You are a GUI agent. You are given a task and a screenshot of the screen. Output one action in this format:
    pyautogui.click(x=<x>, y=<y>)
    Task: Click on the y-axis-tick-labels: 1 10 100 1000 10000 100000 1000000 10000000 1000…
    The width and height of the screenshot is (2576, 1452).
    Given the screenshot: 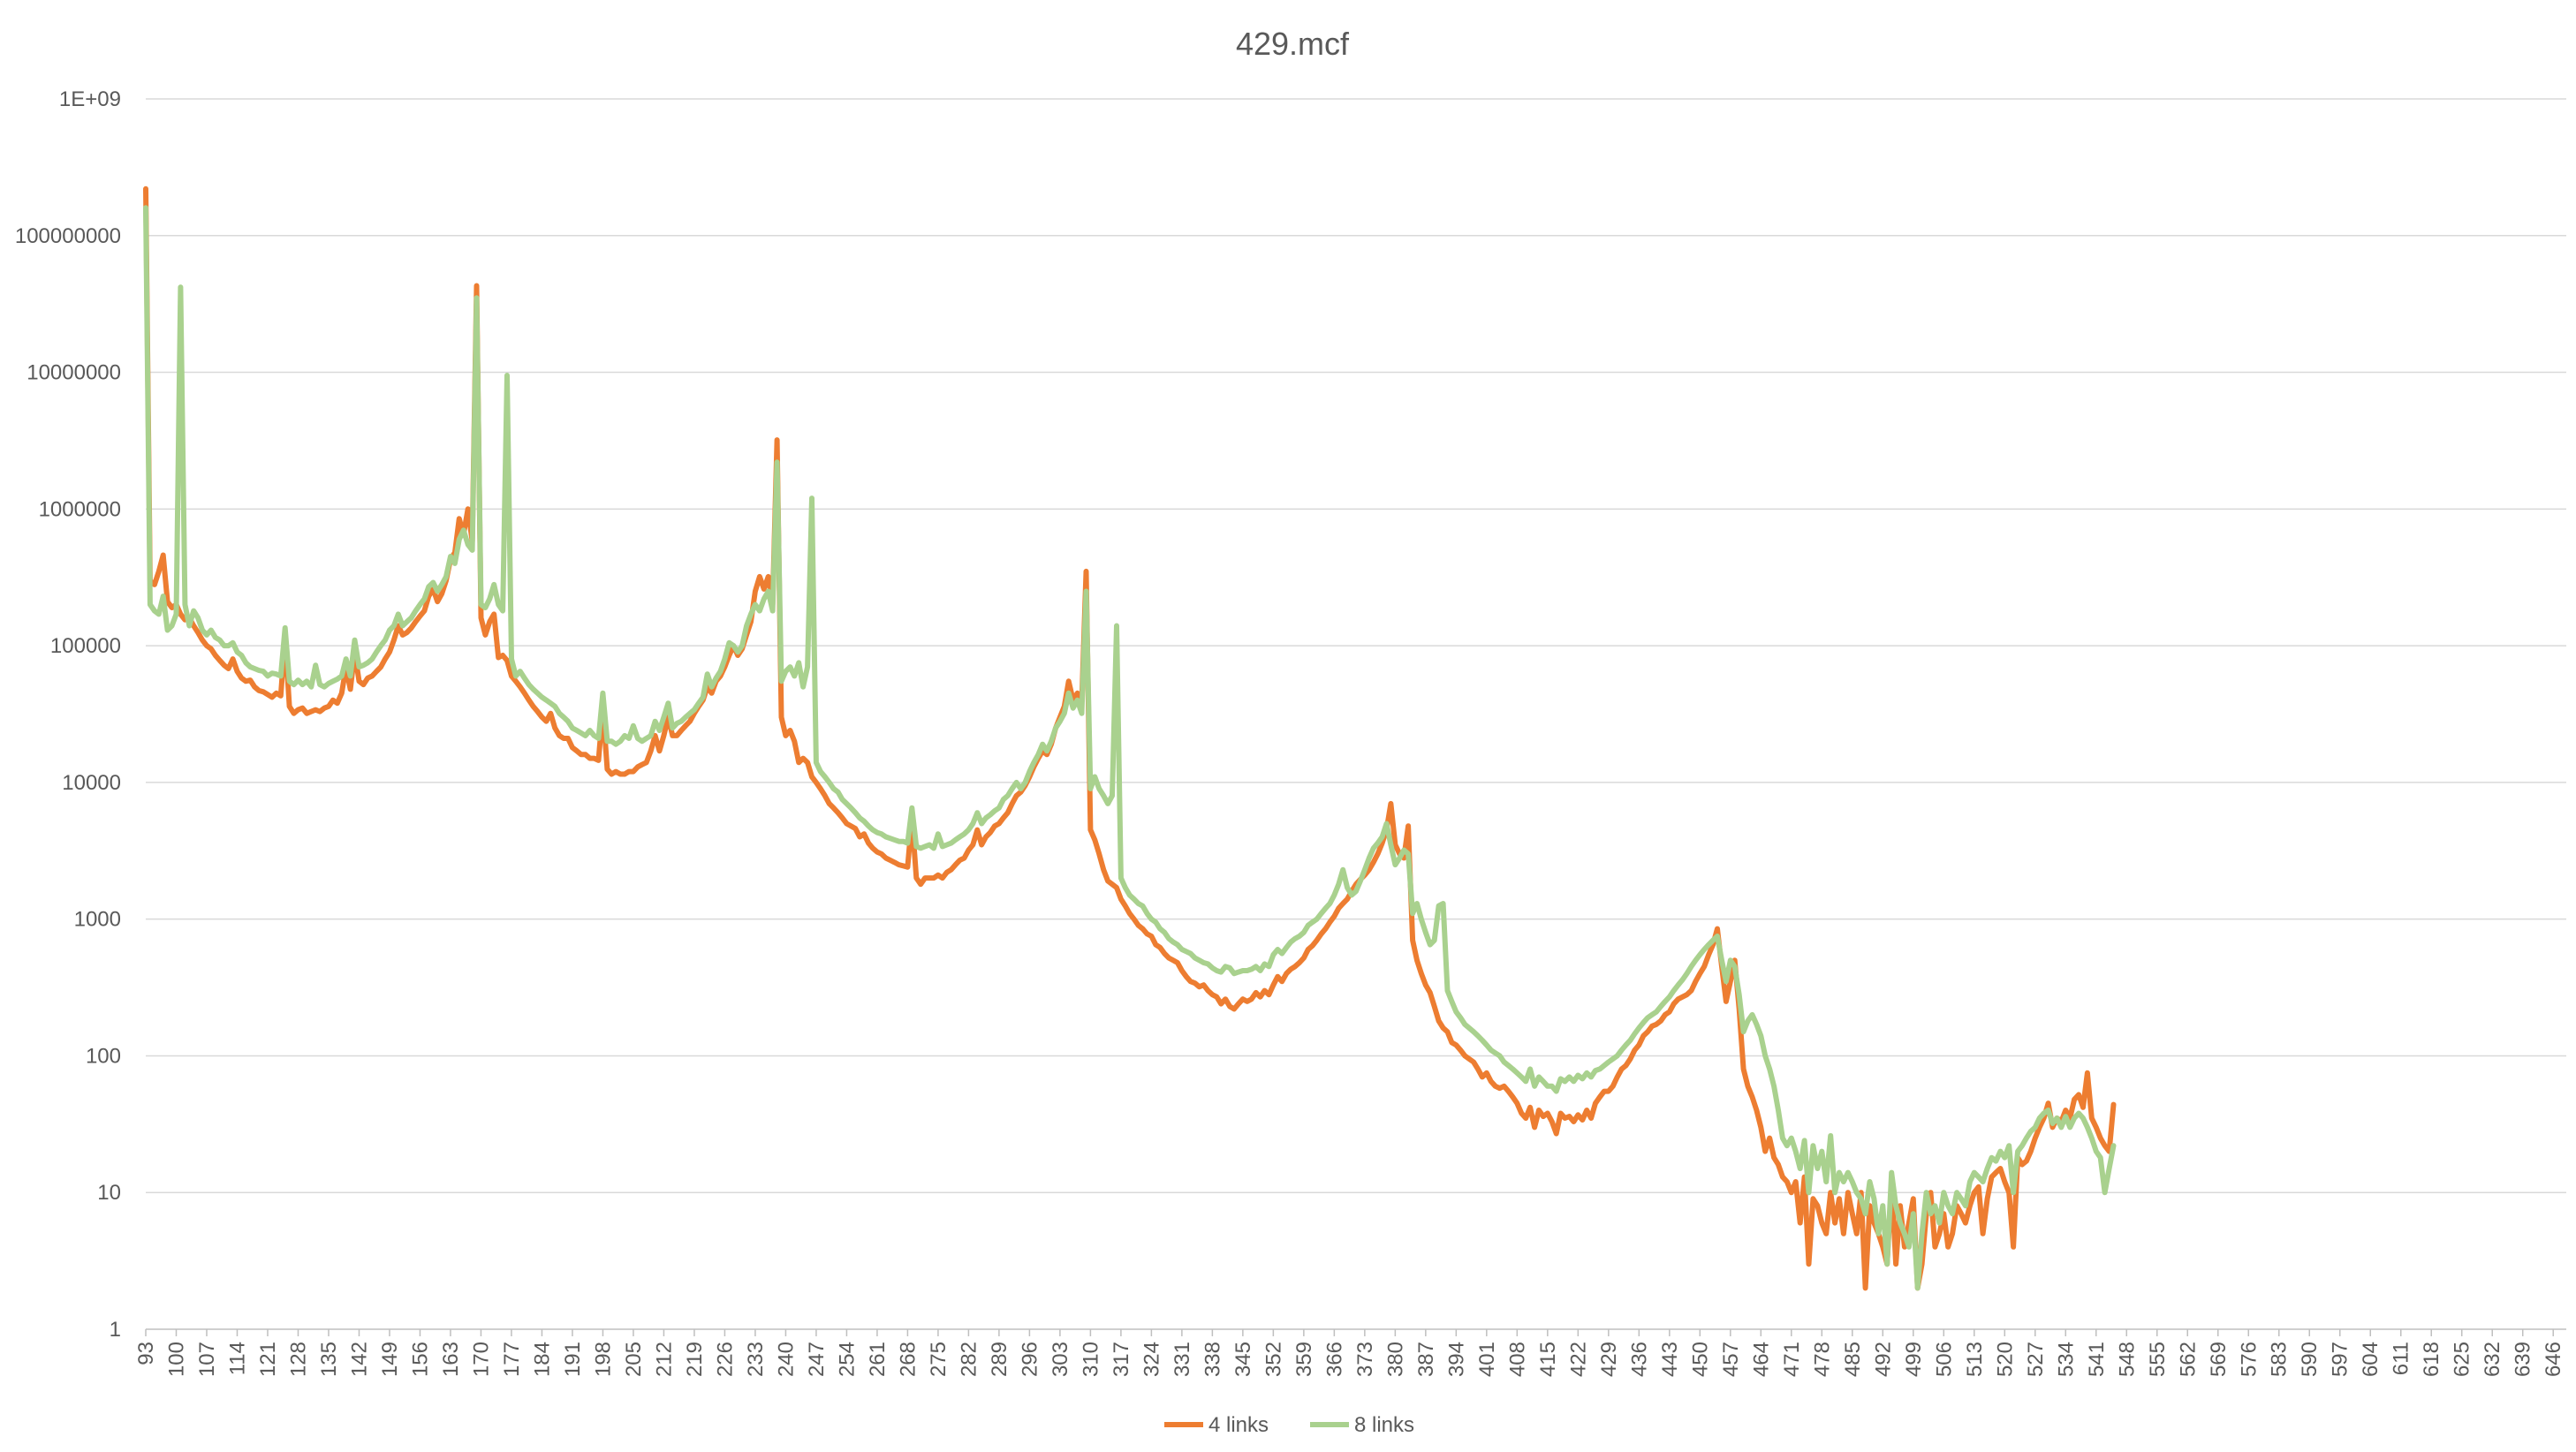 What is the action you would take?
    pyautogui.click(x=68, y=714)
    